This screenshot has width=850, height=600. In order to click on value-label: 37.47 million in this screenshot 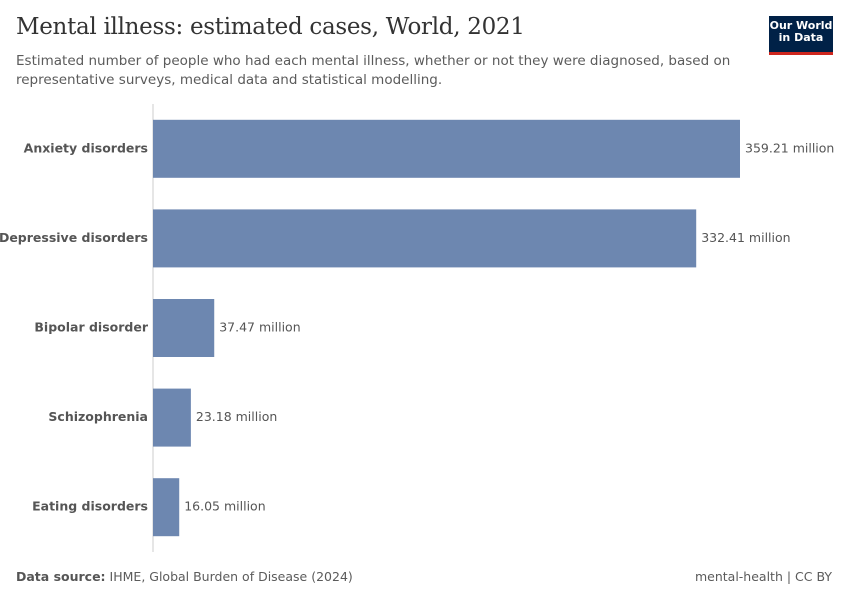, I will do `click(259, 327)`.